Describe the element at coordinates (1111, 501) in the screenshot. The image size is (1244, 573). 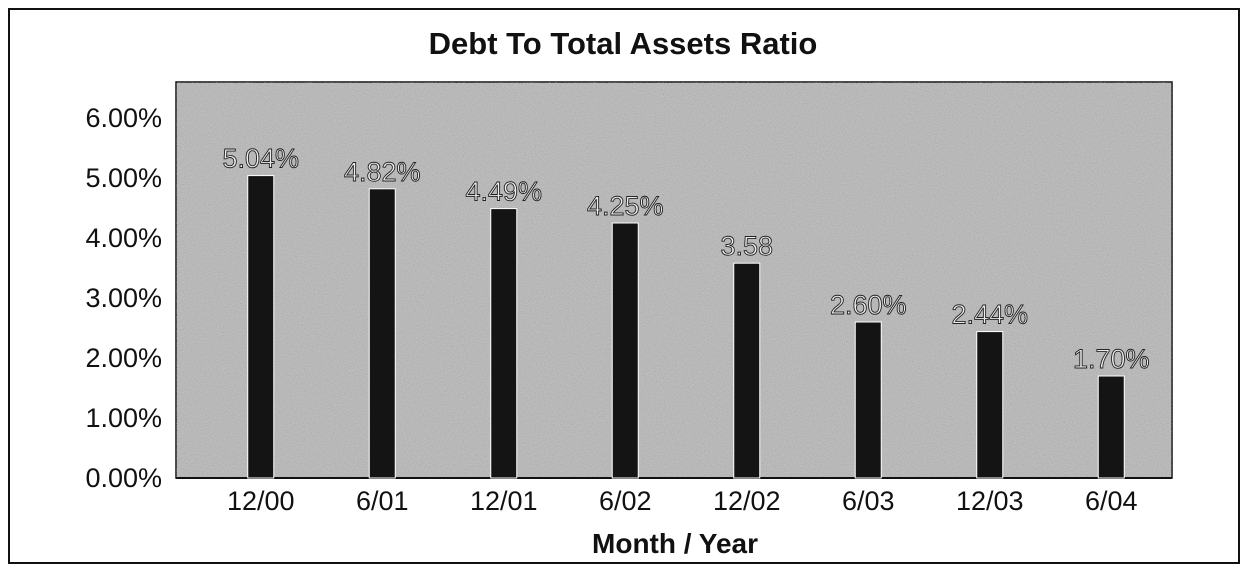
I see `x-tick-label: 6/04` at that location.